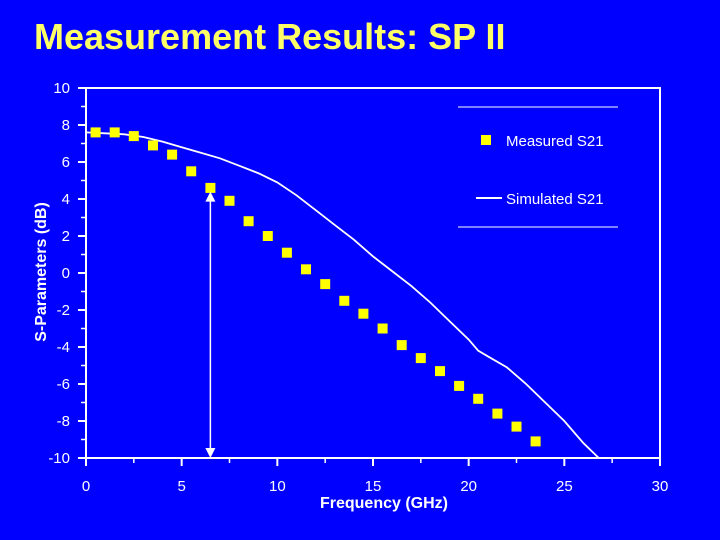  Describe the element at coordinates (210, 196) in the screenshot. I see `arrow-head-top` at that location.